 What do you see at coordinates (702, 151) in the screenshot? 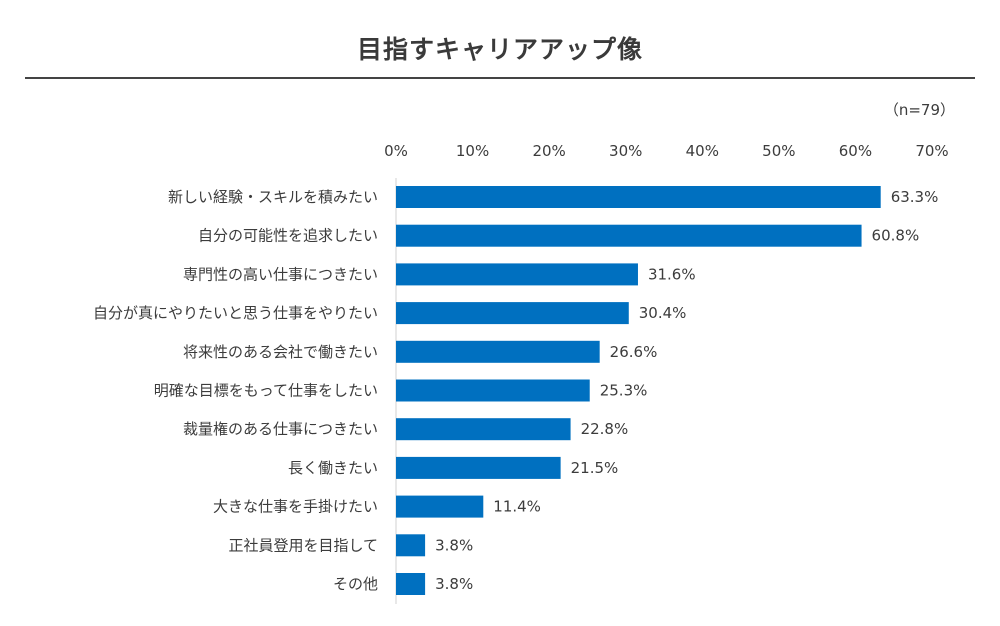
I see `x-tick-label: 40%` at bounding box center [702, 151].